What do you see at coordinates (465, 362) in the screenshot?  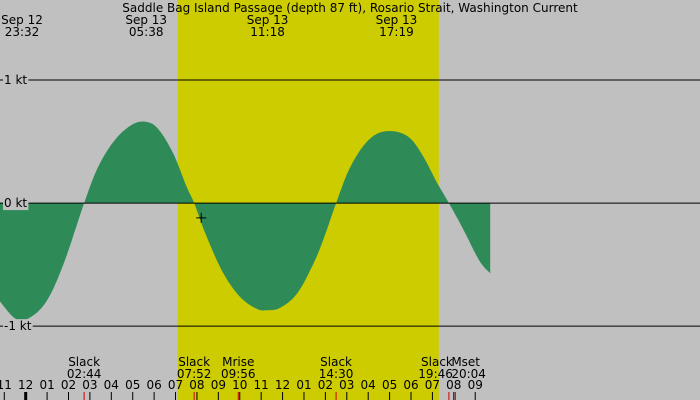 I see `event-name-label: Mset` at bounding box center [465, 362].